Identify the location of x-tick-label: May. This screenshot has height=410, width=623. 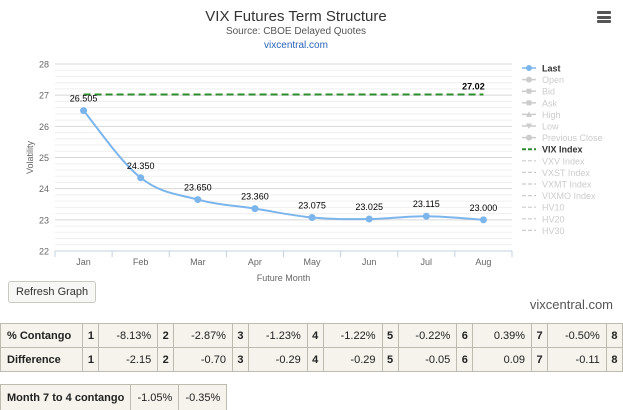
(313, 262).